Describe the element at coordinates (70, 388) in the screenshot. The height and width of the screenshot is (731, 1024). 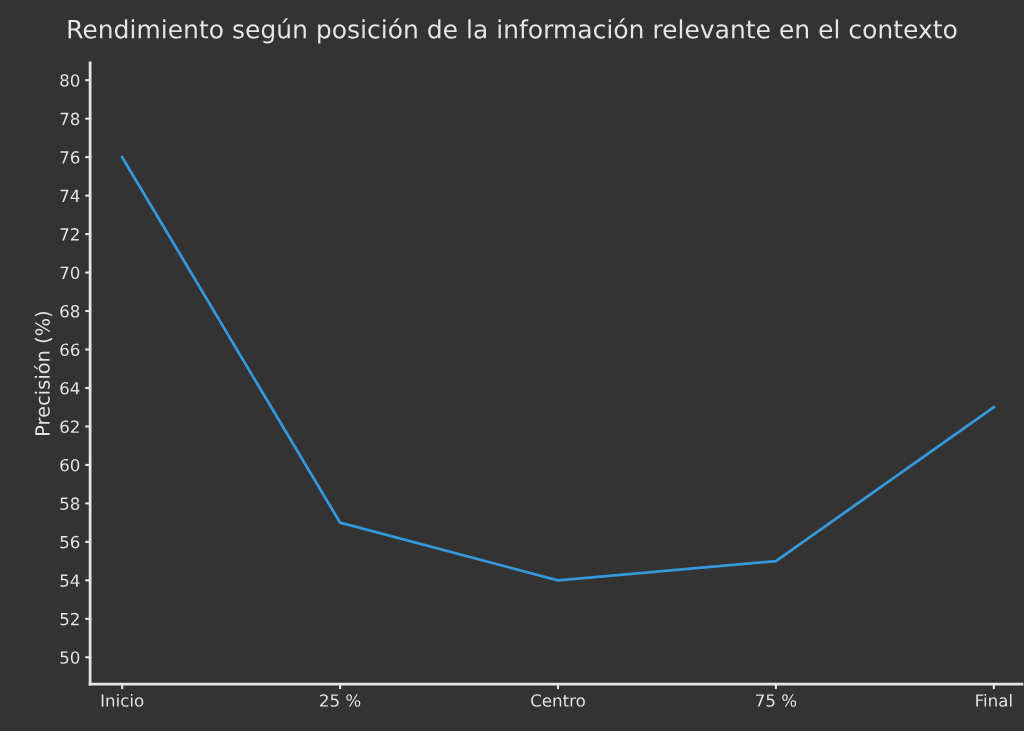
I see `y-tick-label: 64` at that location.